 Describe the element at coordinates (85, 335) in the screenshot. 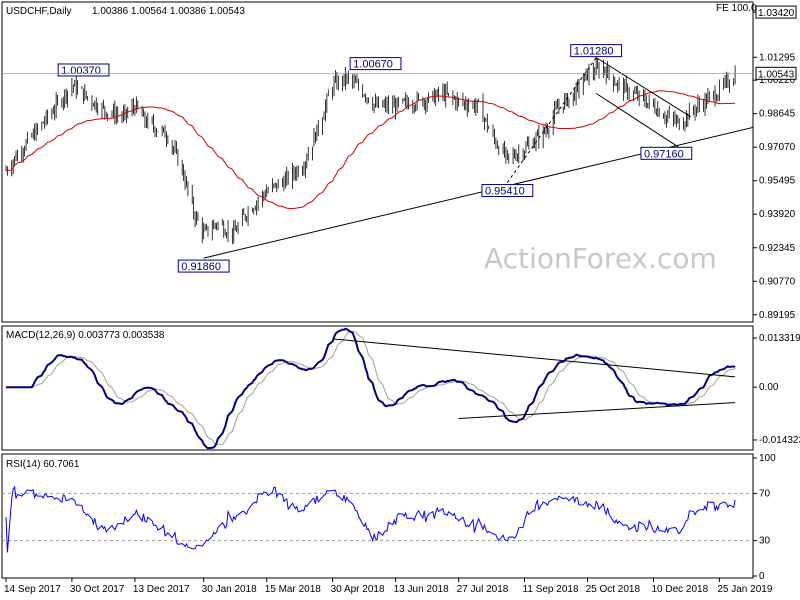

I see `macd-title: MACD(12,26,9) 0.003773 0.003538` at that location.